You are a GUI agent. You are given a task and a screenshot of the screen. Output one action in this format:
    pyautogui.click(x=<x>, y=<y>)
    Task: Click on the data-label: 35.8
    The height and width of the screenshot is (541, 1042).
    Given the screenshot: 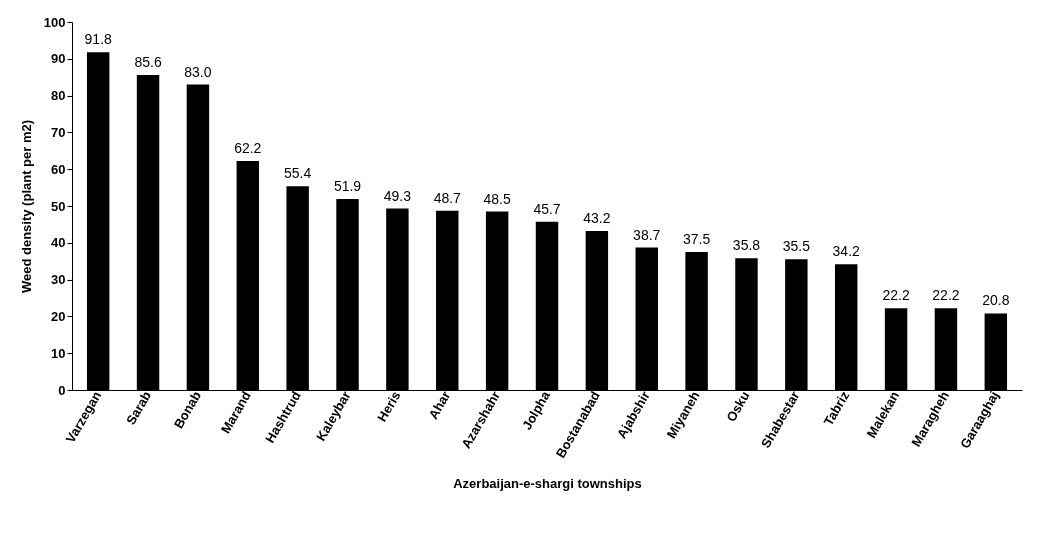 What is the action you would take?
    pyautogui.click(x=746, y=245)
    